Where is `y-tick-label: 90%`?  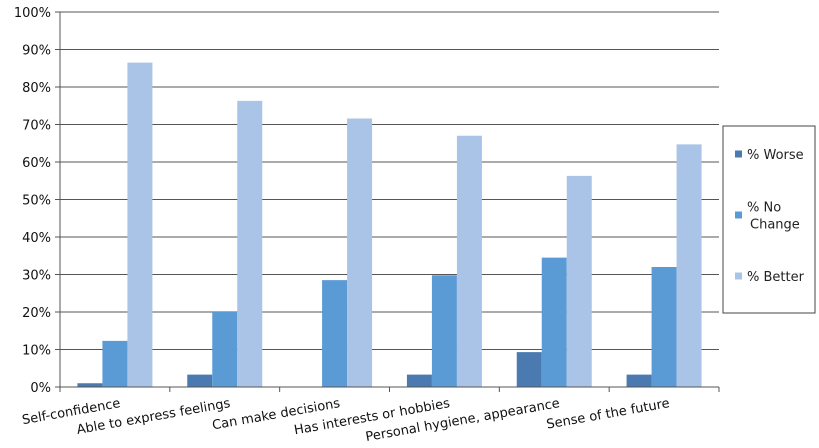 y-tick-label: 90% is located at coordinates (36, 51).